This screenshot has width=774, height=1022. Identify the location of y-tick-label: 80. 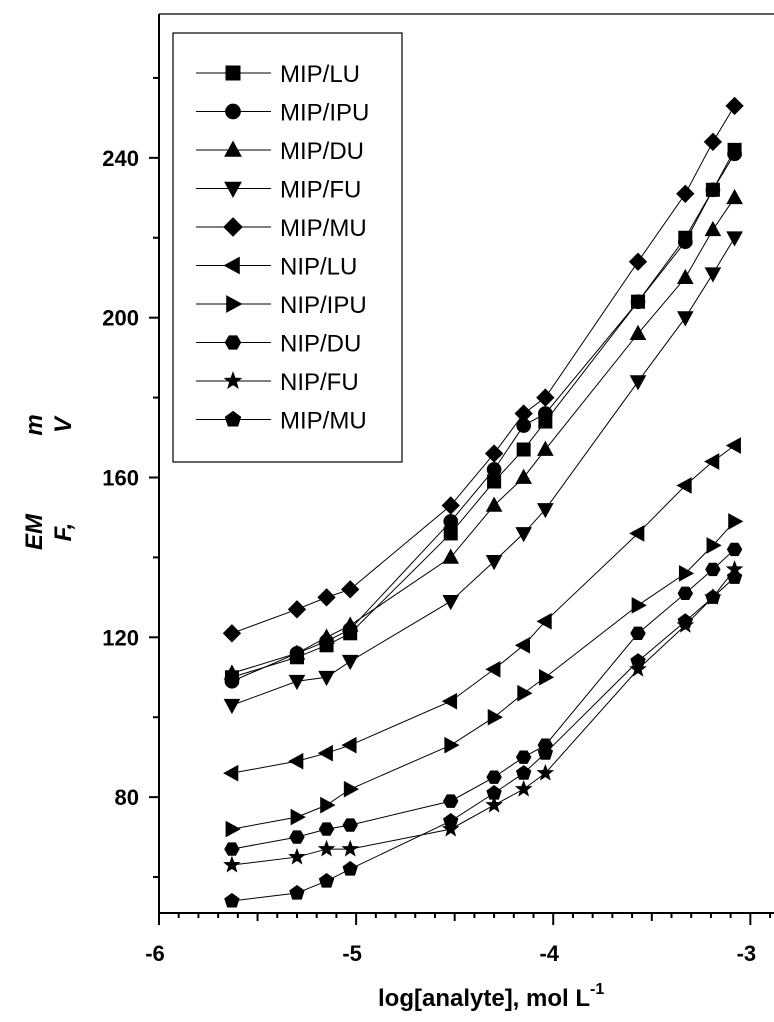
(127, 797).